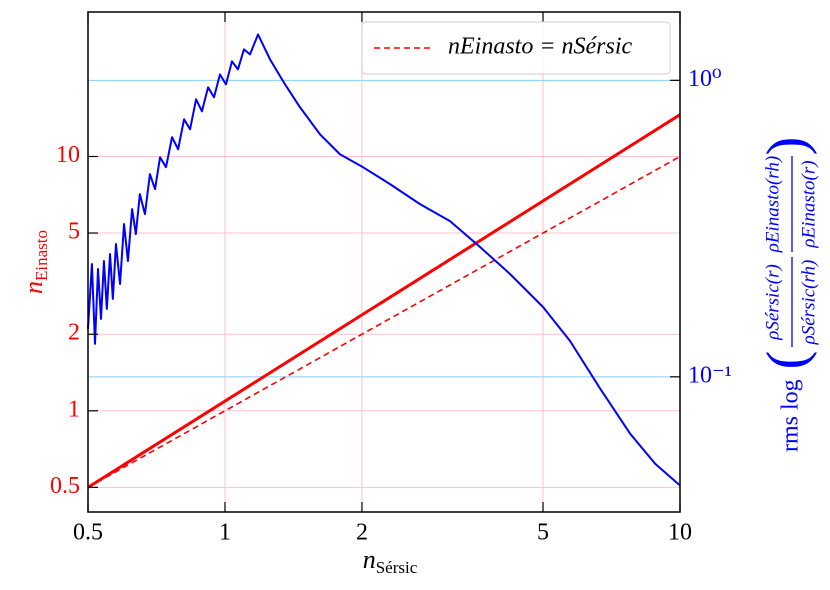 The width and height of the screenshot is (830, 590). I want to click on x-label-sub: Sérsic, so click(397, 567).